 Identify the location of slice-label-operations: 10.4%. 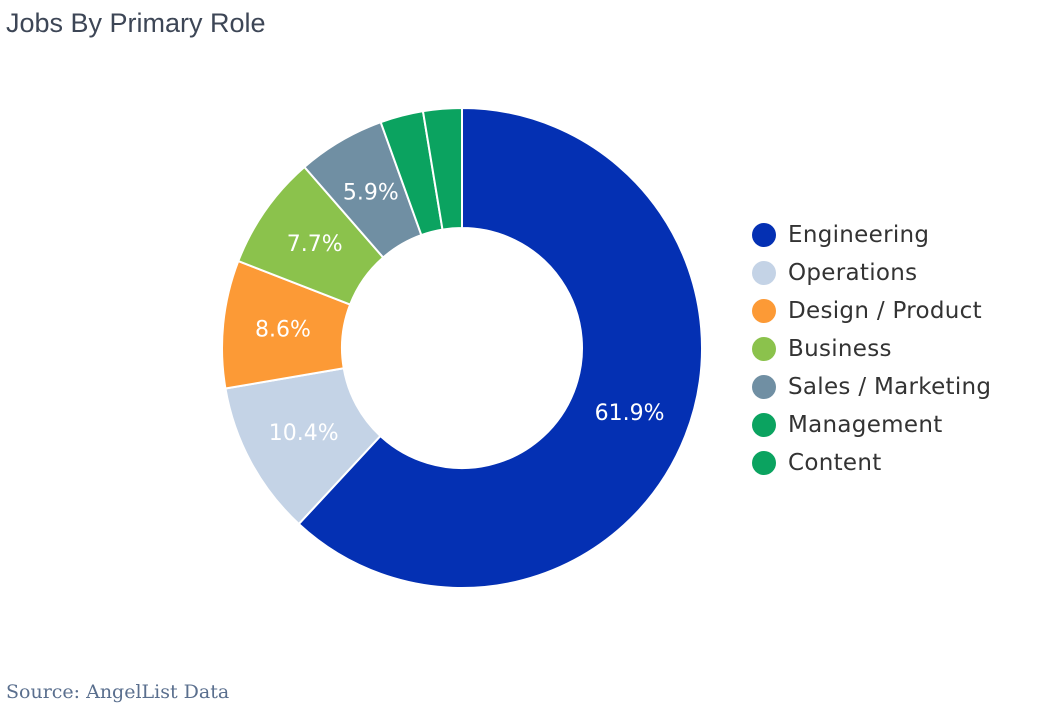
(304, 433).